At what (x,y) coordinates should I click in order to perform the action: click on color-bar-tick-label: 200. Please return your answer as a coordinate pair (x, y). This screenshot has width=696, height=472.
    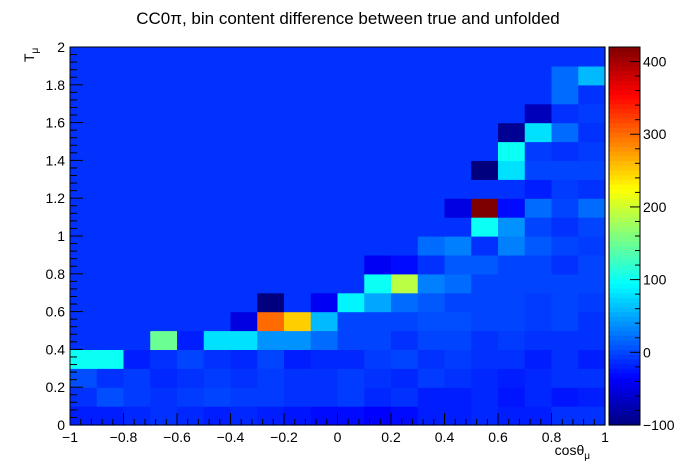
    Looking at the image, I should click on (655, 207).